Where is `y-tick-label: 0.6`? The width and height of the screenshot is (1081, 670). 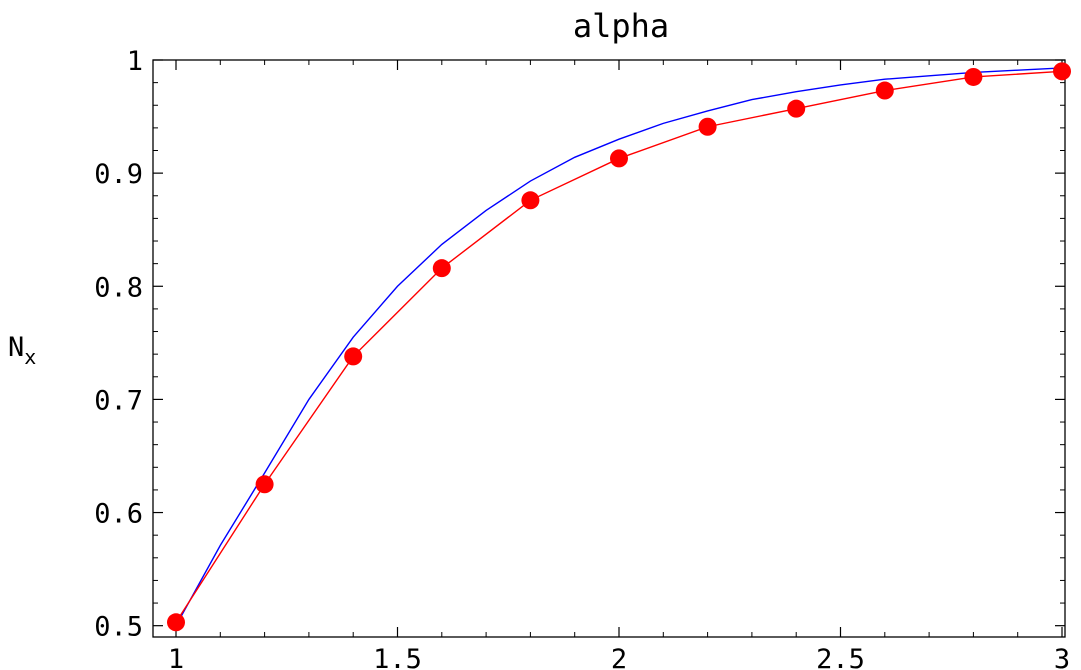
y-tick-label: 0.6 is located at coordinates (118, 514).